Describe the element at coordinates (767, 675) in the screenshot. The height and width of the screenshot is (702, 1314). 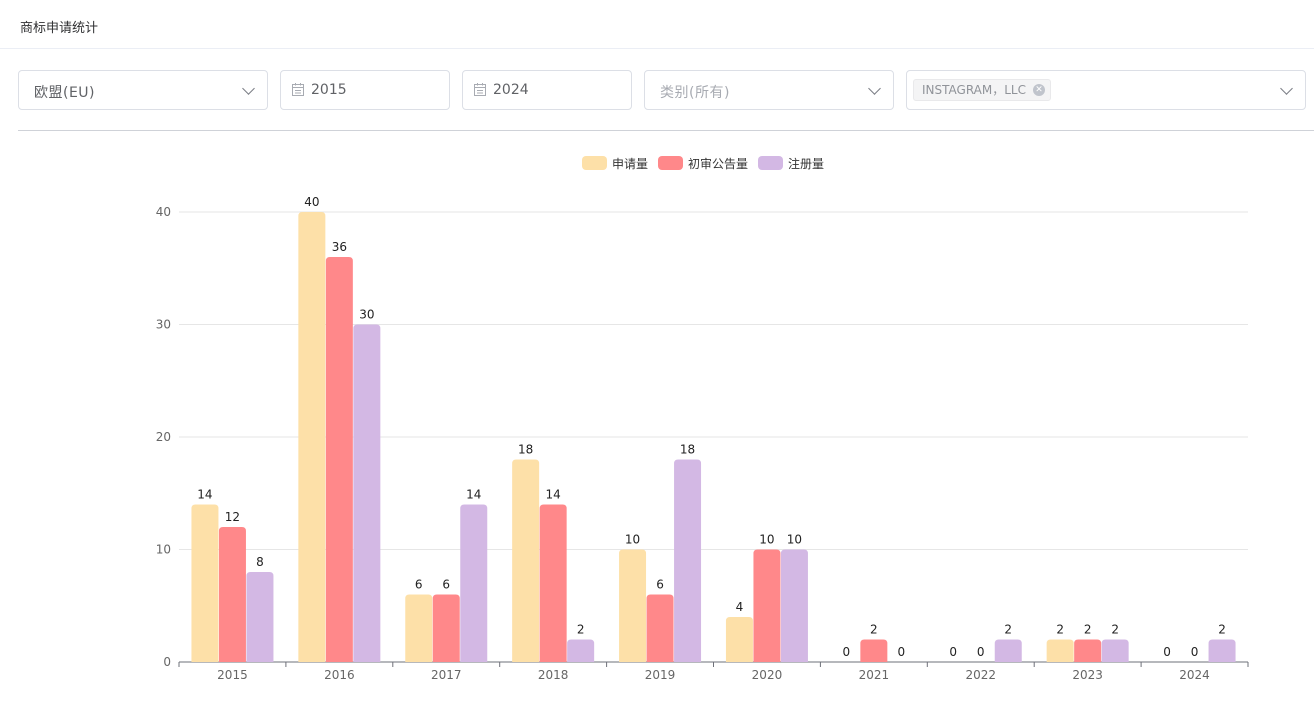
I see `x-tick-label: 2020` at that location.